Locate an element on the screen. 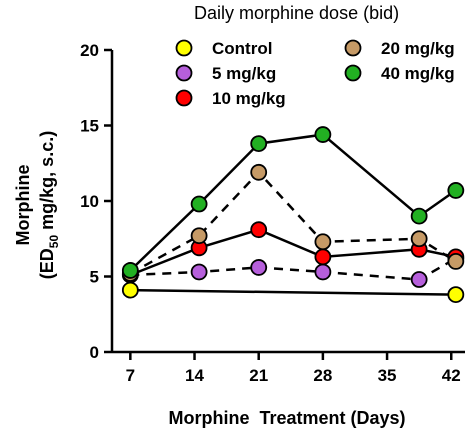 The width and height of the screenshot is (474, 432). y-tick-label: 10 is located at coordinates (89, 201).